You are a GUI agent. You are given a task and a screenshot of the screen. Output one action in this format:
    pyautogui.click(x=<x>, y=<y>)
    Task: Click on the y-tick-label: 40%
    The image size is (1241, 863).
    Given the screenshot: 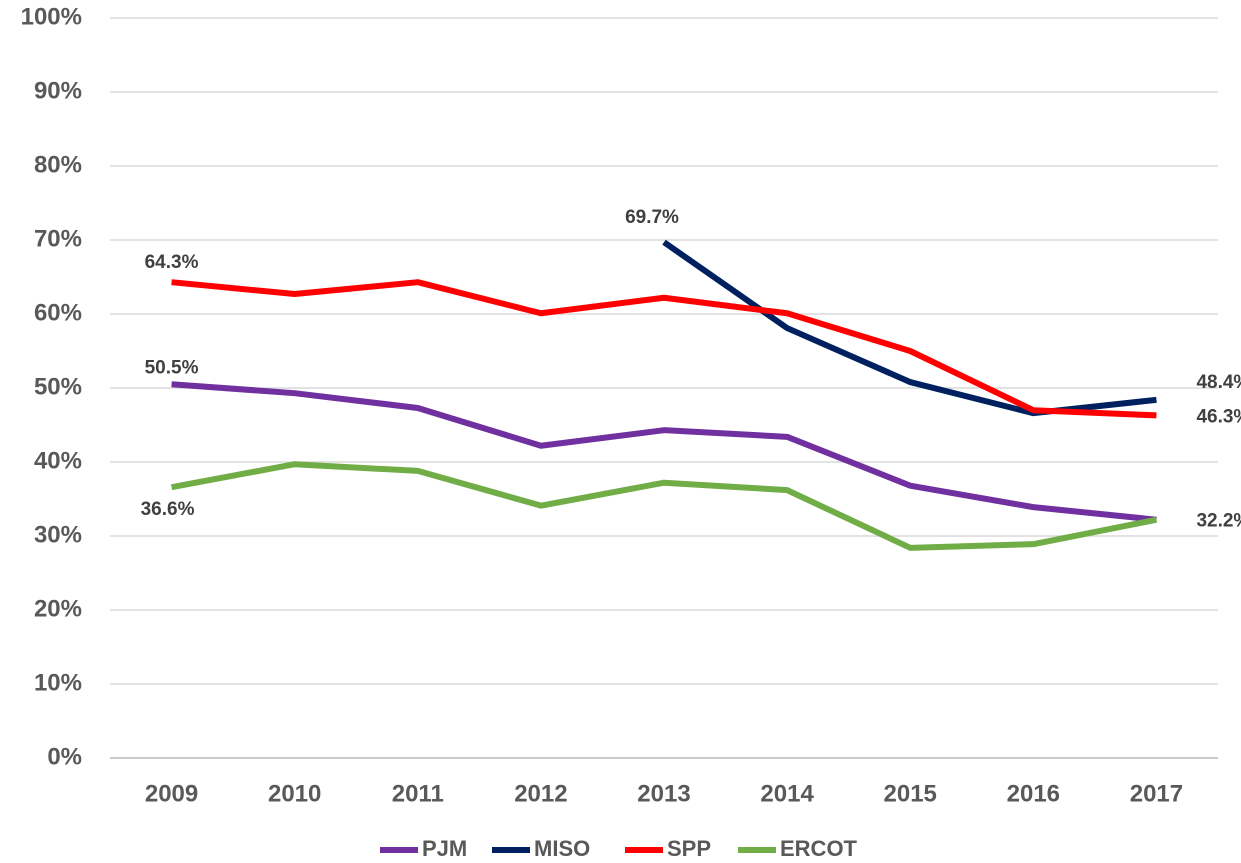 What is the action you would take?
    pyautogui.click(x=58, y=460)
    